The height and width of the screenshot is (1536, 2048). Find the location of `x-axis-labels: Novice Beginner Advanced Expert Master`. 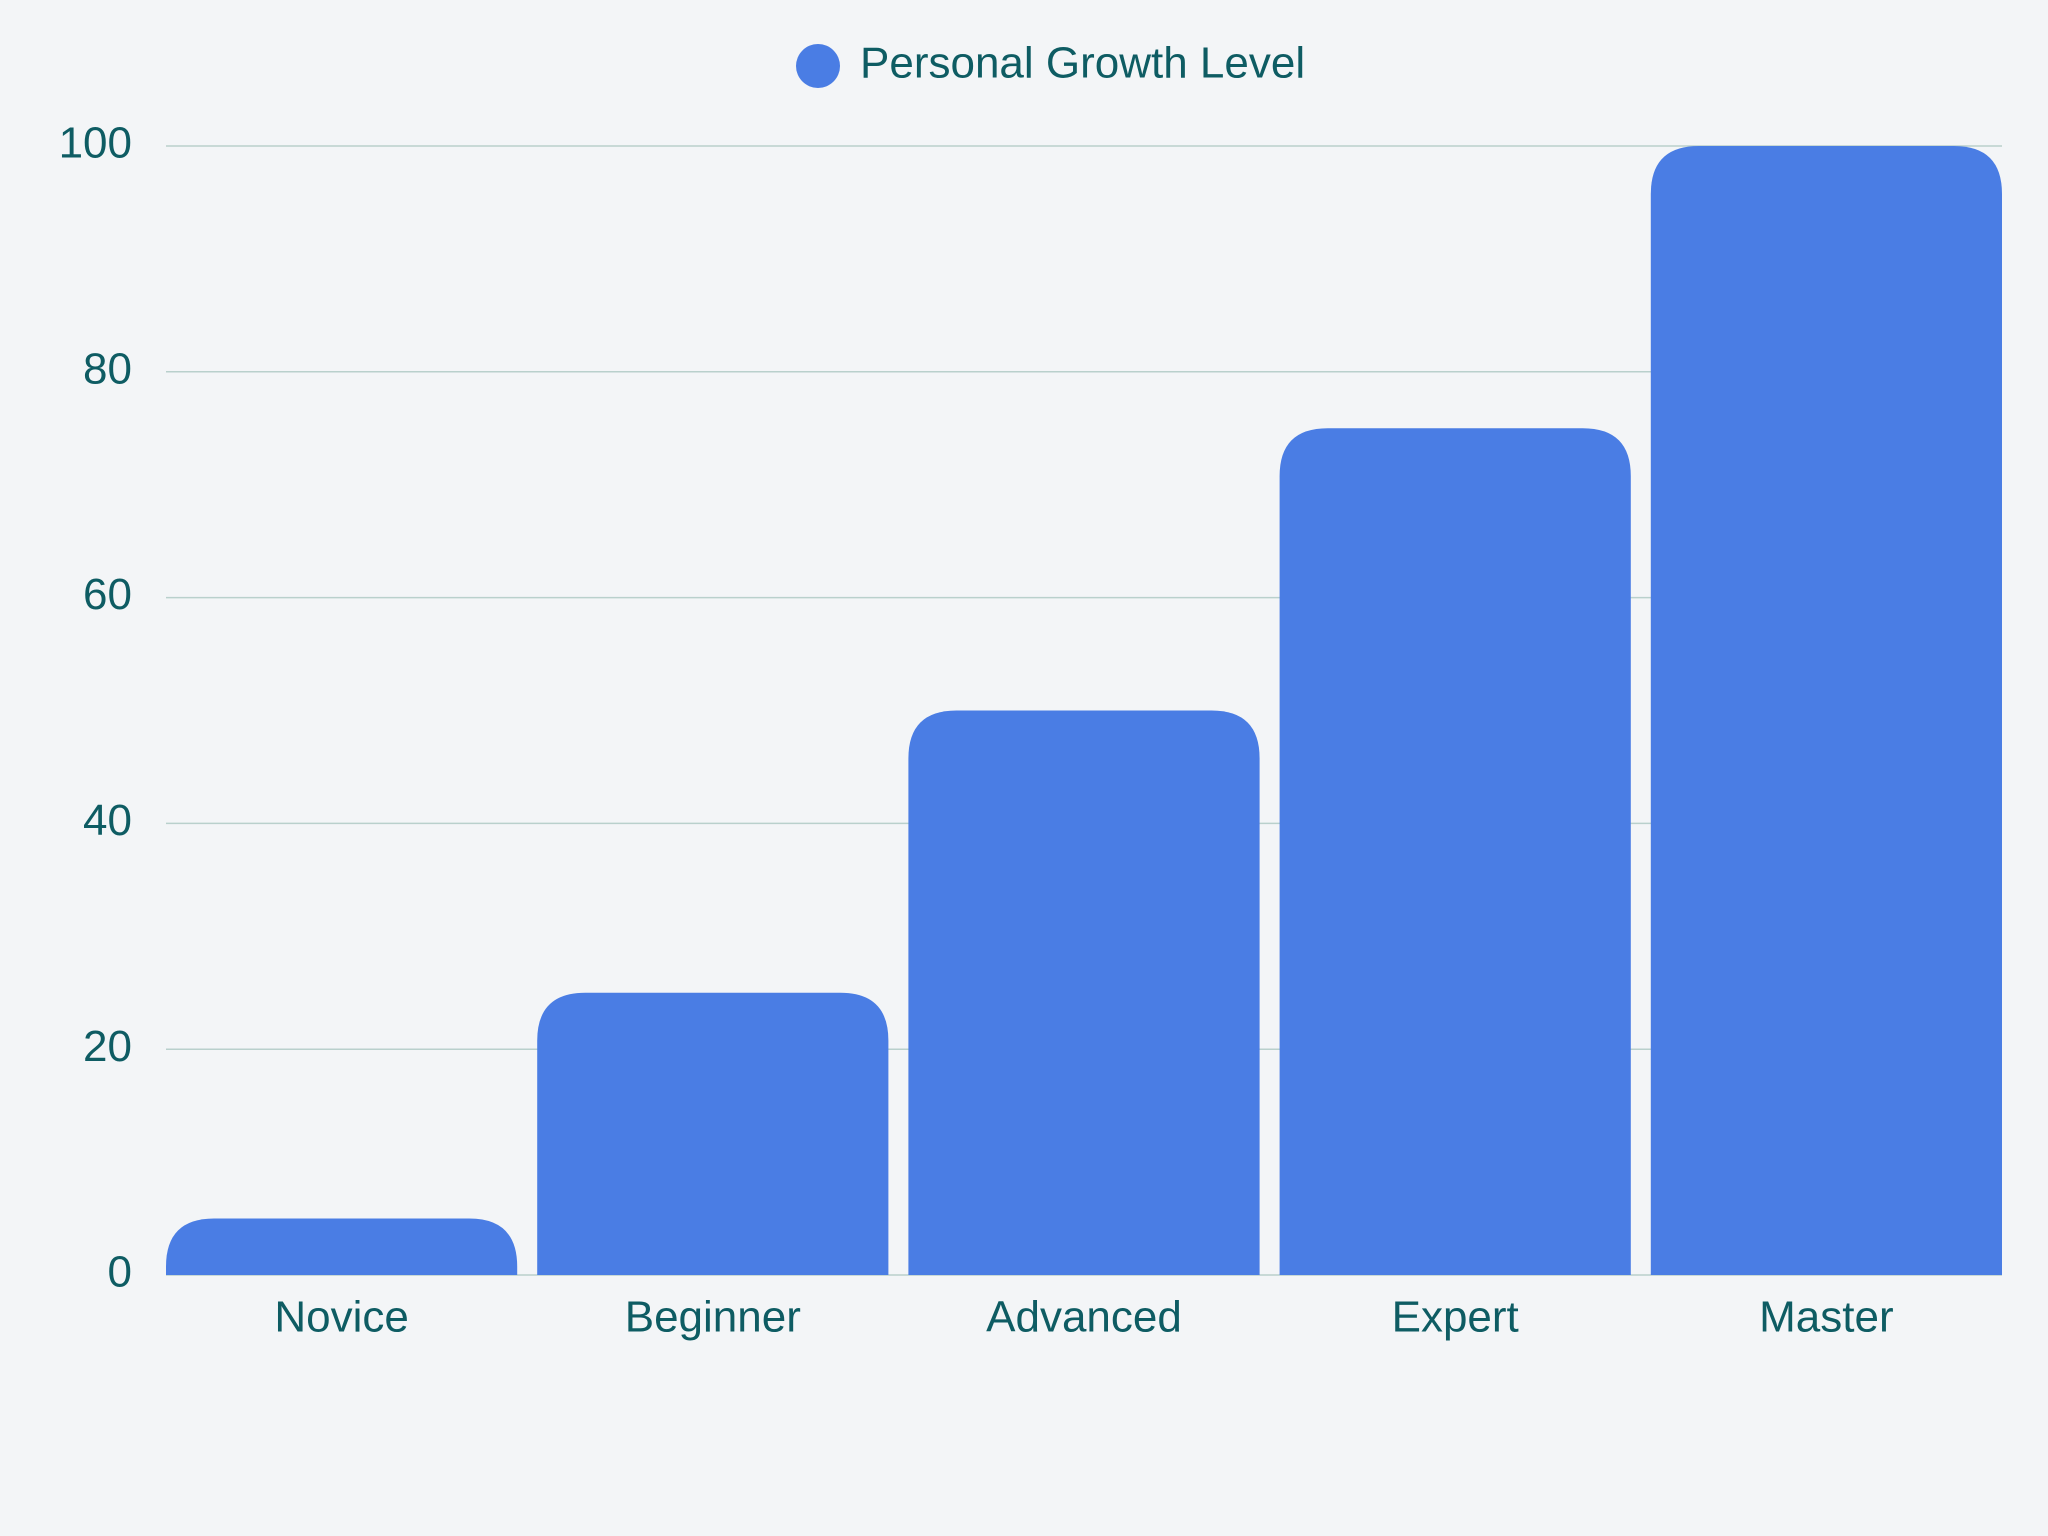

x-axis-labels: Novice Beginner Advanced Expert Master is located at coordinates (1083, 1317).